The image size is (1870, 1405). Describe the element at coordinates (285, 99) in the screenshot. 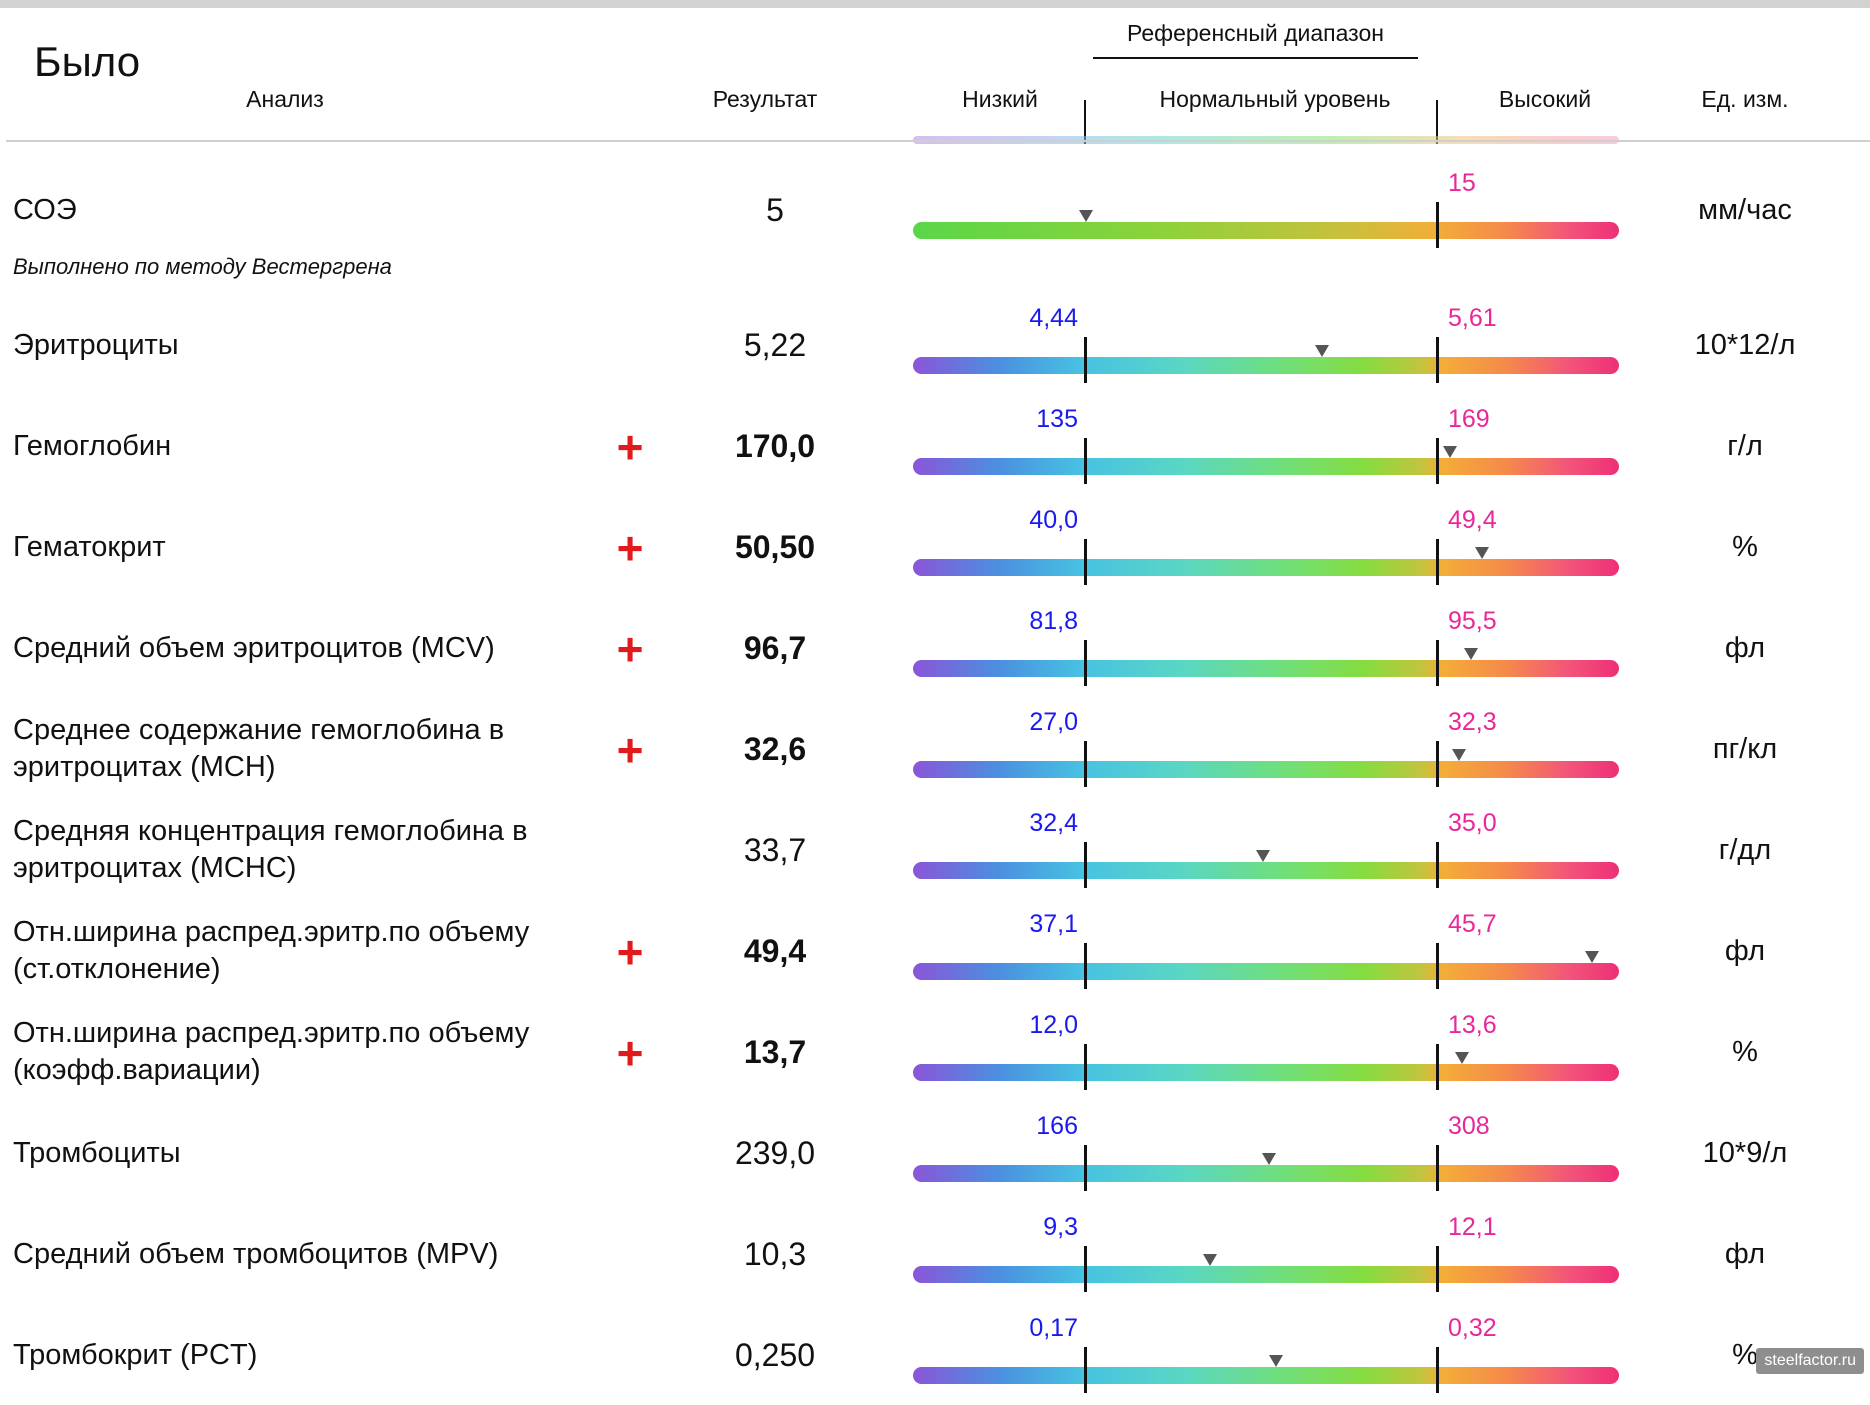

I see `column-header-analysis: Анализ` at that location.